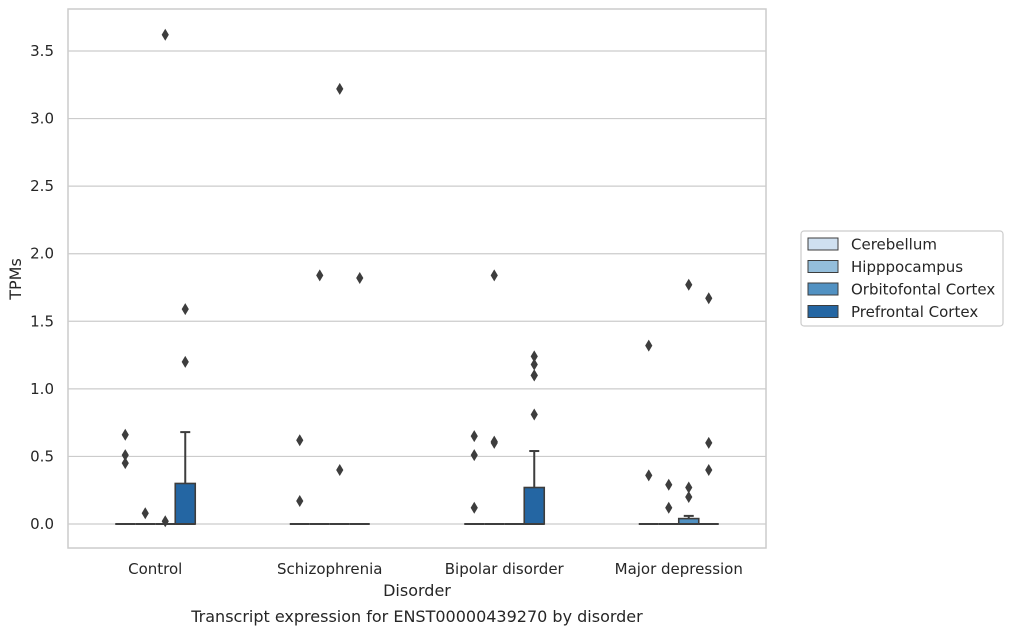 This screenshot has width=1014, height=634. Describe the element at coordinates (42, 456) in the screenshot. I see `y-tick-label: 0.5` at that location.